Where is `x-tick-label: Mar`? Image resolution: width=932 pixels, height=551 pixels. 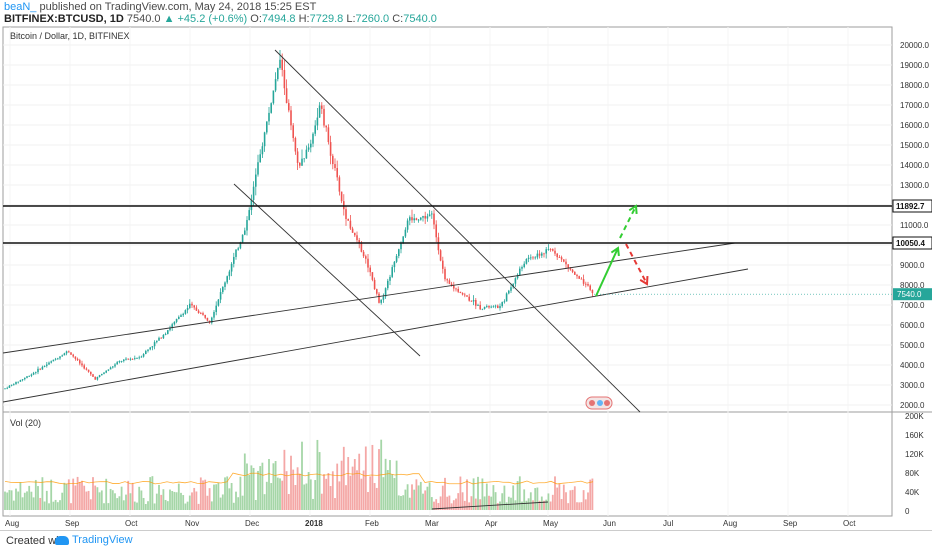
x-tick-label: Mar is located at coordinates (432, 523).